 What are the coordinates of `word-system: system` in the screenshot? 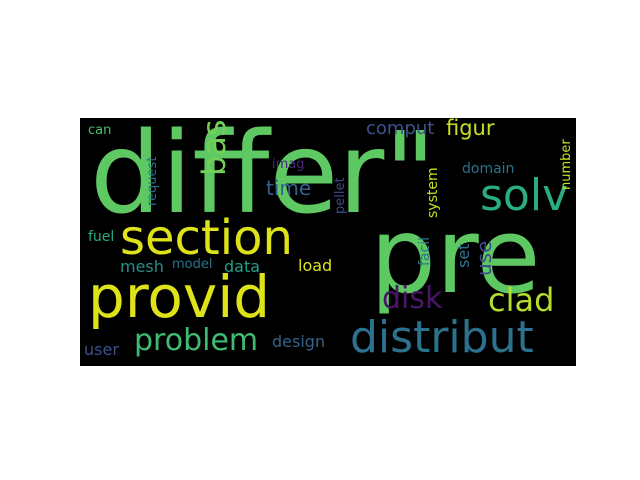 It's located at (433, 192).